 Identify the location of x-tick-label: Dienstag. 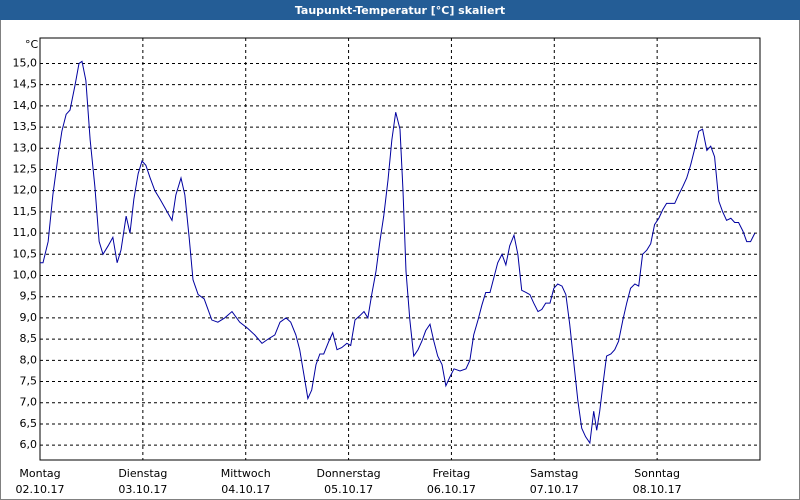
(142, 473).